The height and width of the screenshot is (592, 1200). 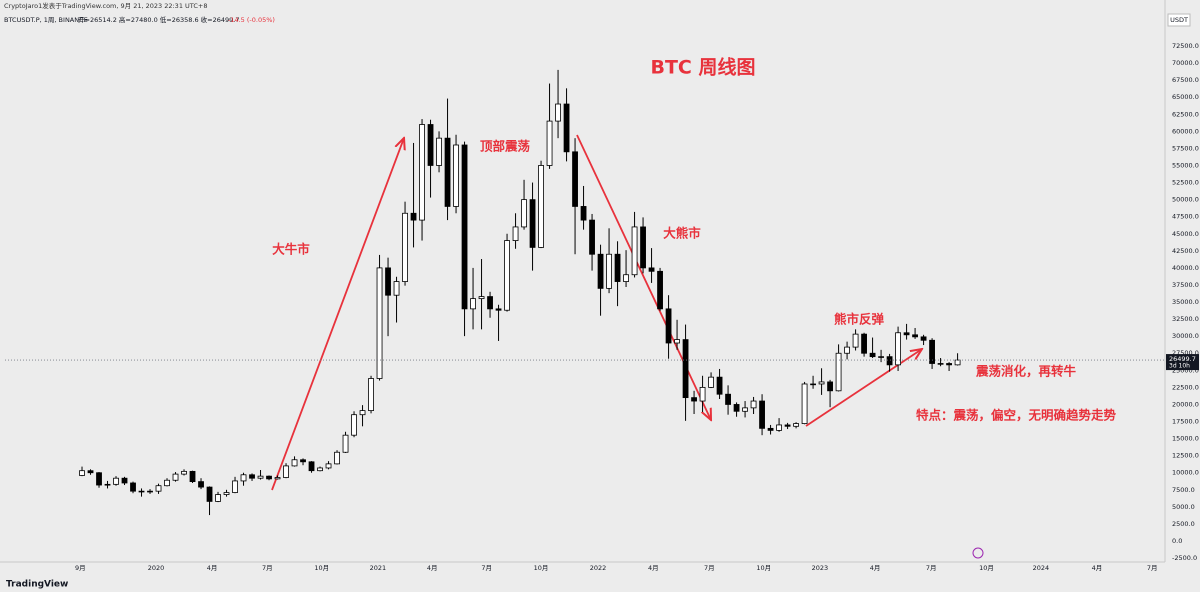 What do you see at coordinates (1182, 362) in the screenshot?
I see `price-label-box` at bounding box center [1182, 362].